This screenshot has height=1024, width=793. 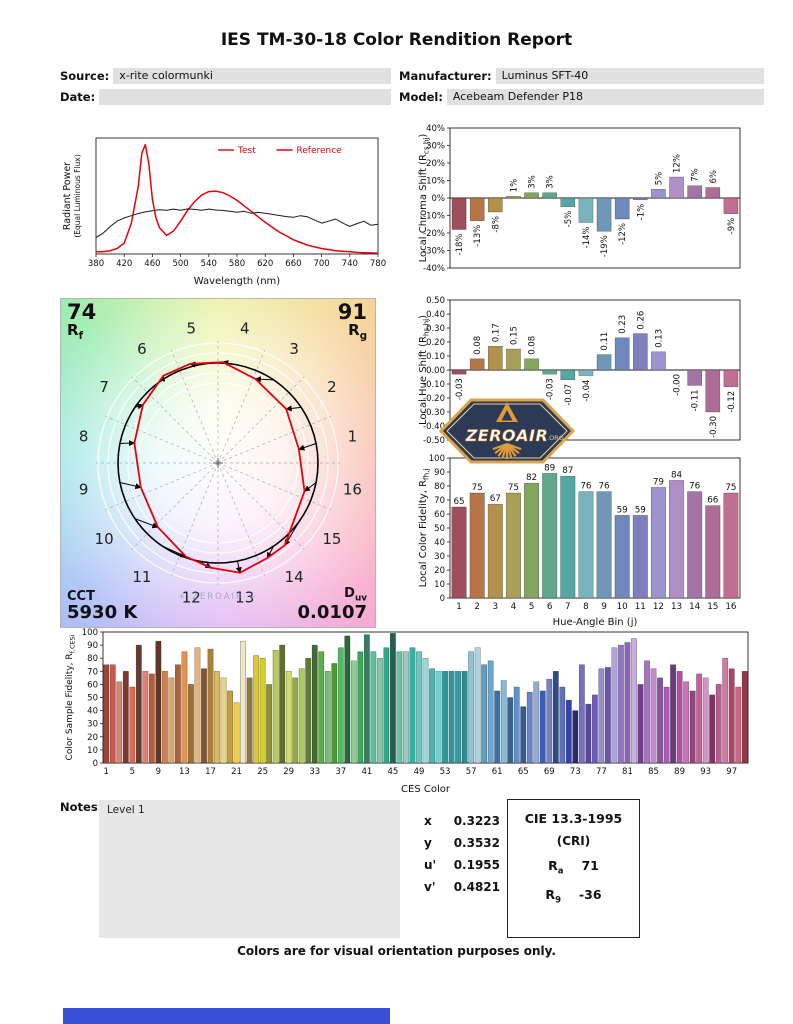 What do you see at coordinates (437, 459) in the screenshot?
I see `svg-text: 100` at bounding box center [437, 459].